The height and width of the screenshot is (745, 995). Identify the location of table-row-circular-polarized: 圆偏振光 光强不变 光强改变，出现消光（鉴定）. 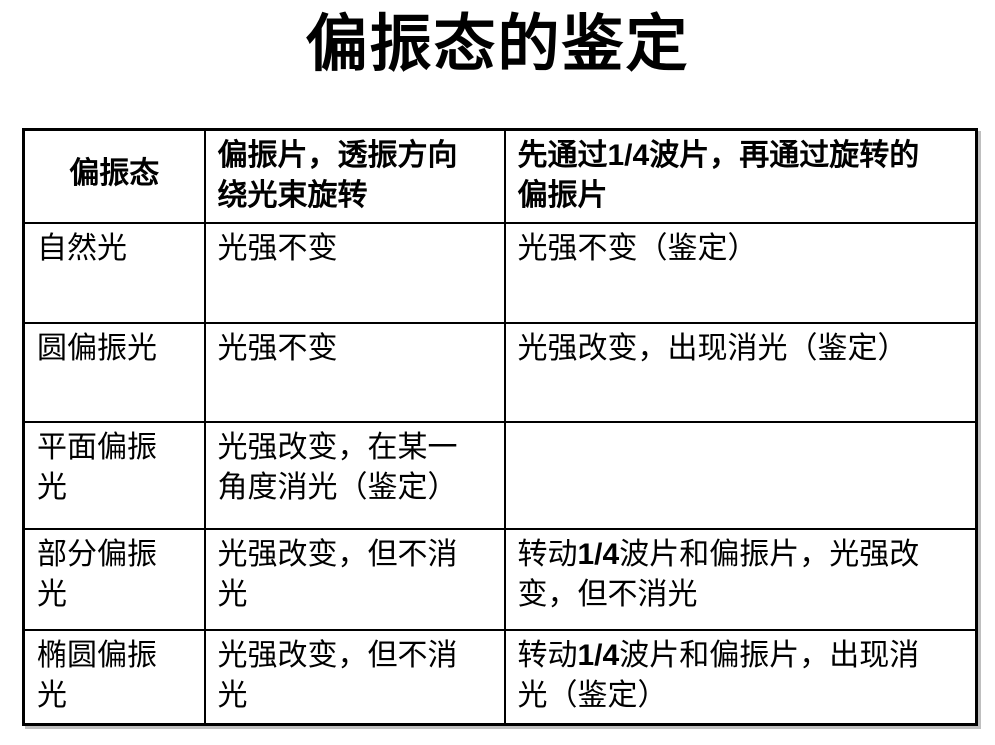
(500, 372).